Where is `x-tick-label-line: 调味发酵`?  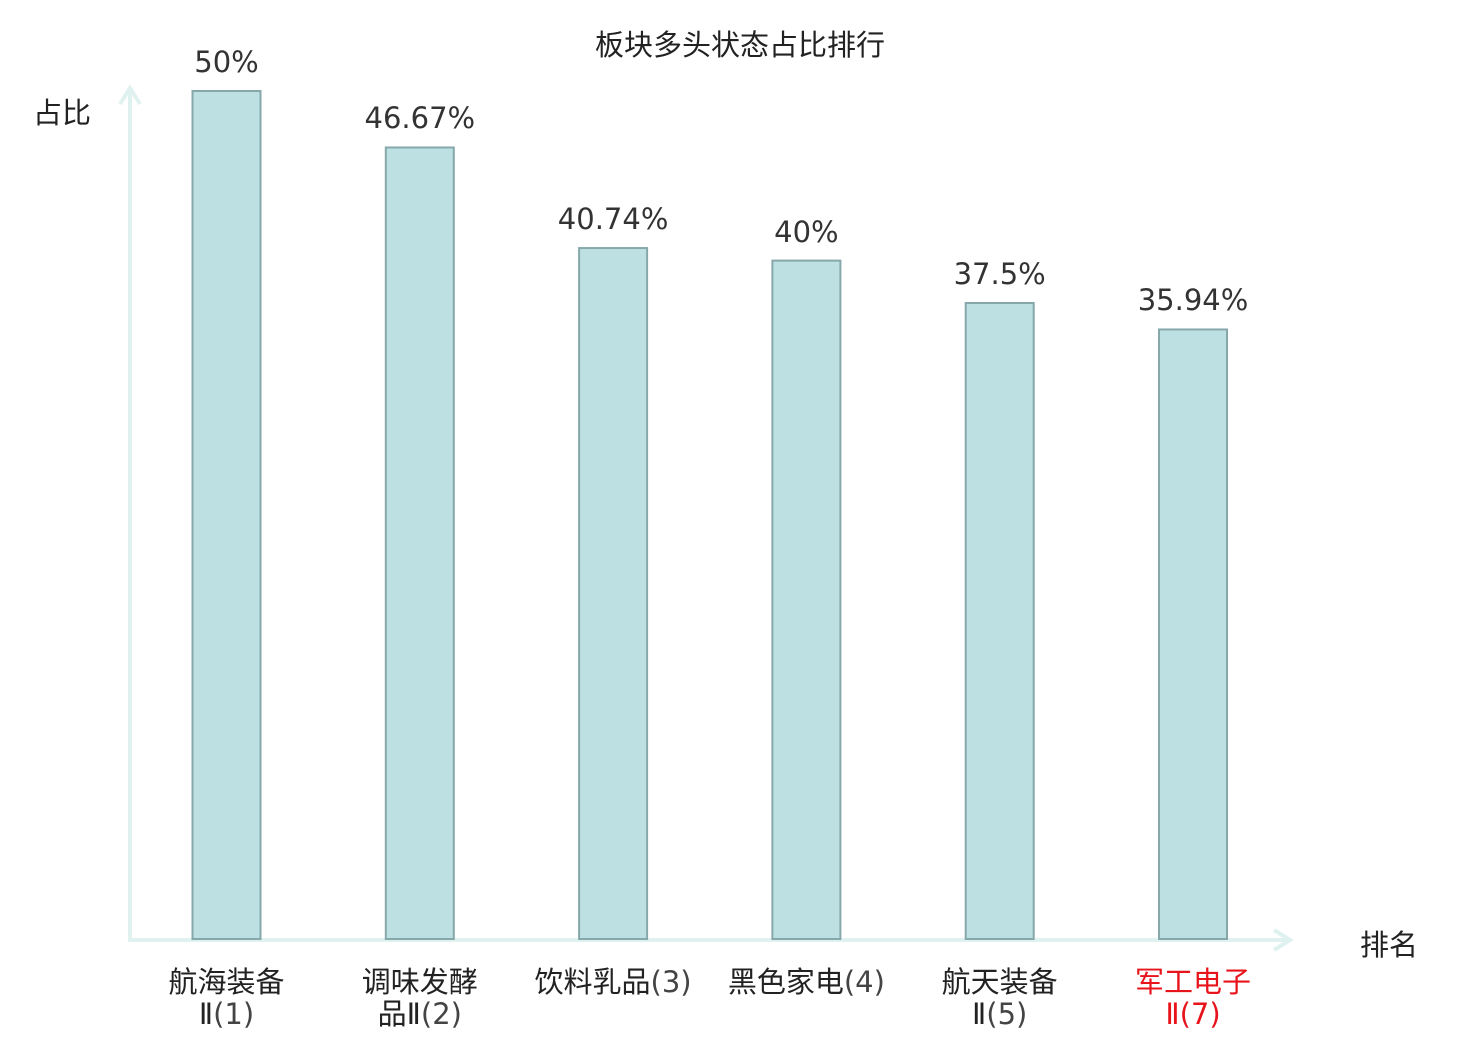 x-tick-label-line: 调味发酵 is located at coordinates (419, 982).